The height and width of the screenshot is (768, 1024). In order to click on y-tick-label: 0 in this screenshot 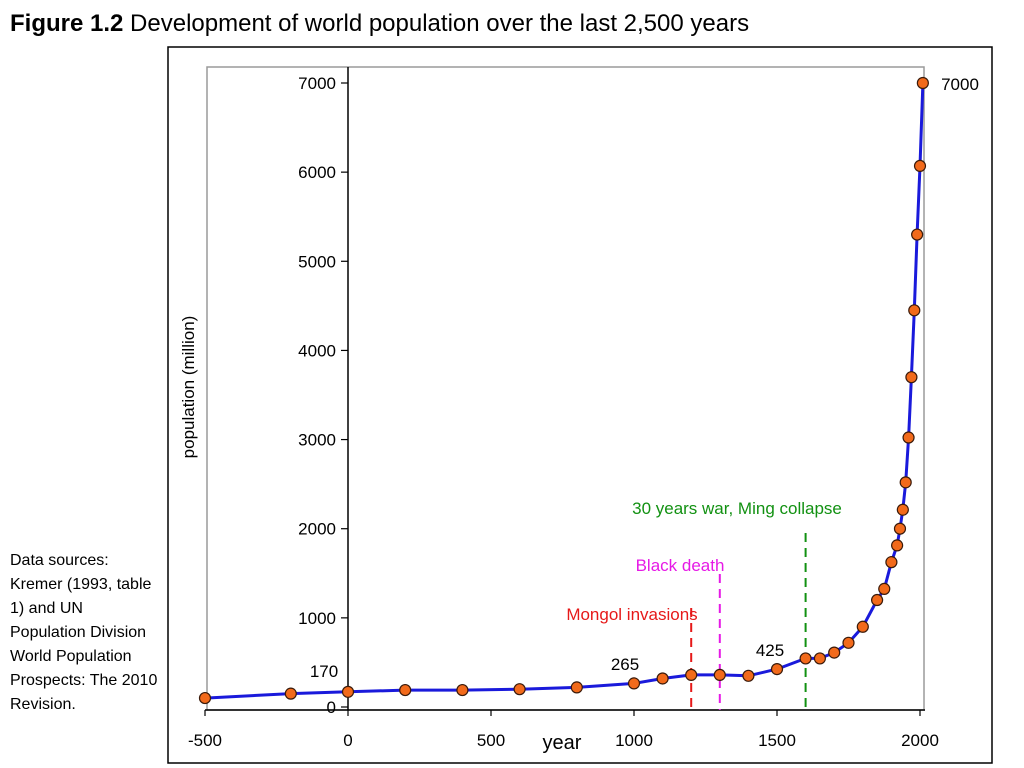, I will do `click(331, 707)`.